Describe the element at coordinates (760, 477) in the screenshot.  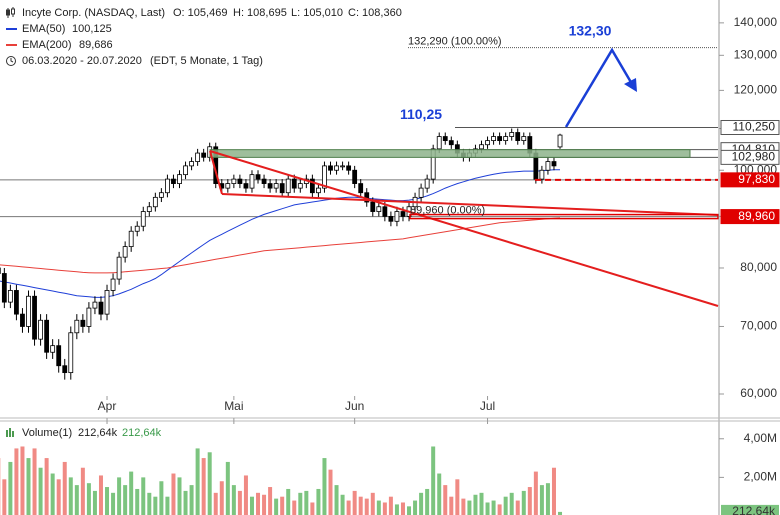
I see `y-tick-label: 2,00M` at that location.